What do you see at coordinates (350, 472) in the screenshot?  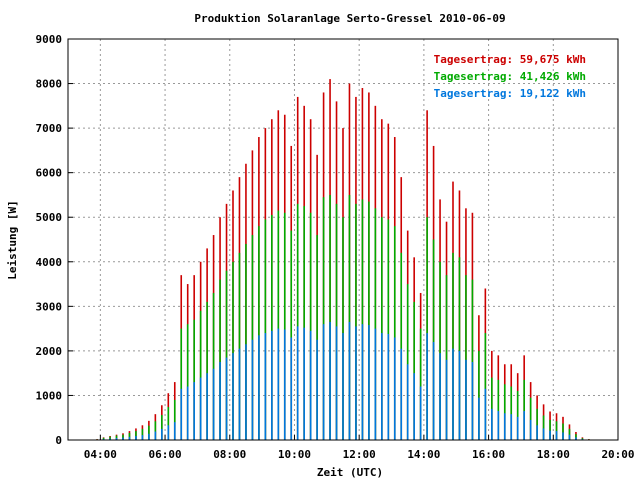 I see `x-axis-label: Zeit (UTC)` at bounding box center [350, 472].